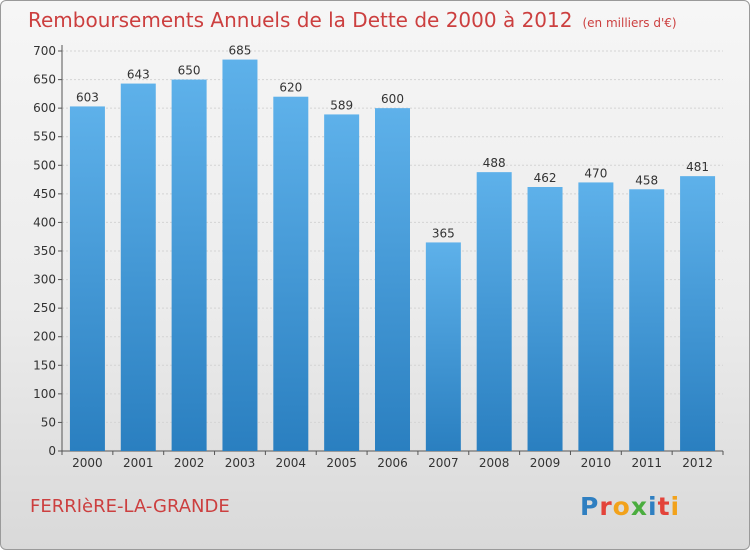 The height and width of the screenshot is (550, 750). I want to click on y-tick-label: 550, so click(44, 137).